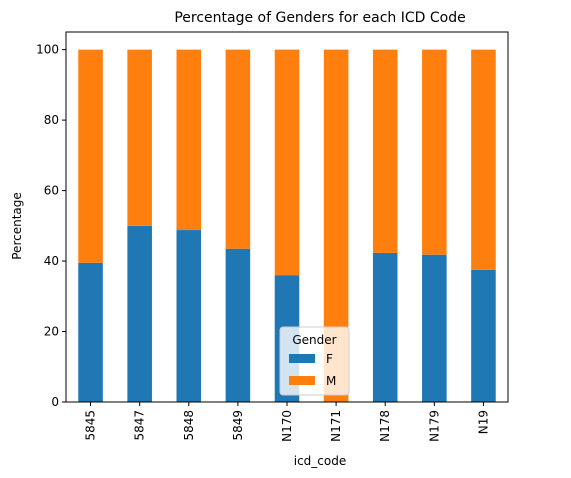 This screenshot has width=571, height=478. I want to click on chart-title: Percentage of Genders for each ICD Code, so click(319, 18).